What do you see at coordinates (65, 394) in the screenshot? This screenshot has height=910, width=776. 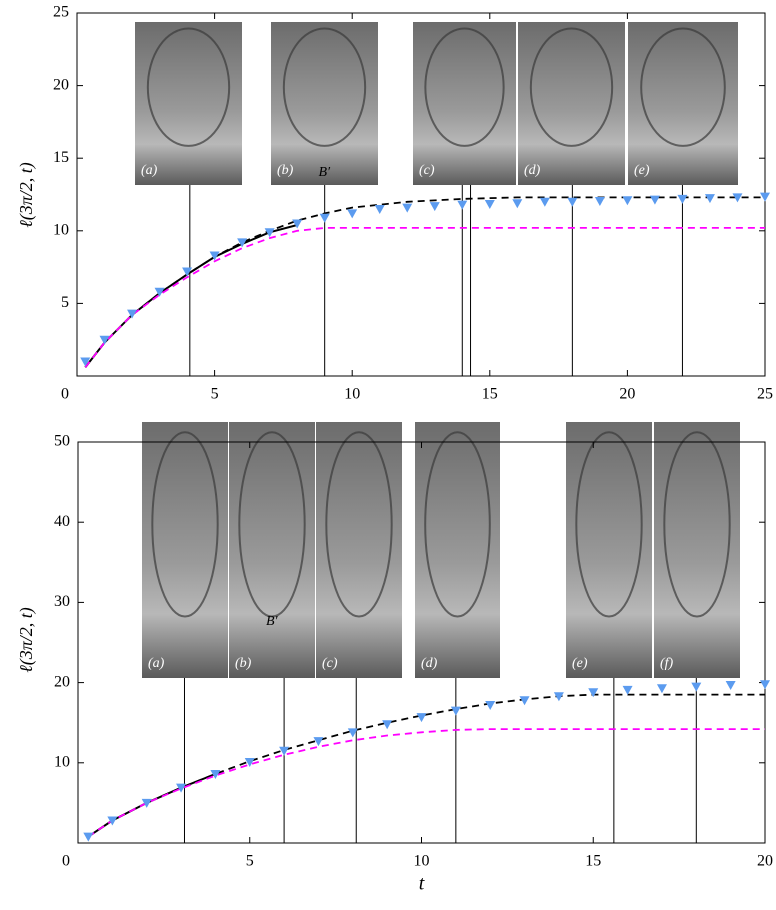 I see `x-tick-label: 0` at bounding box center [65, 394].